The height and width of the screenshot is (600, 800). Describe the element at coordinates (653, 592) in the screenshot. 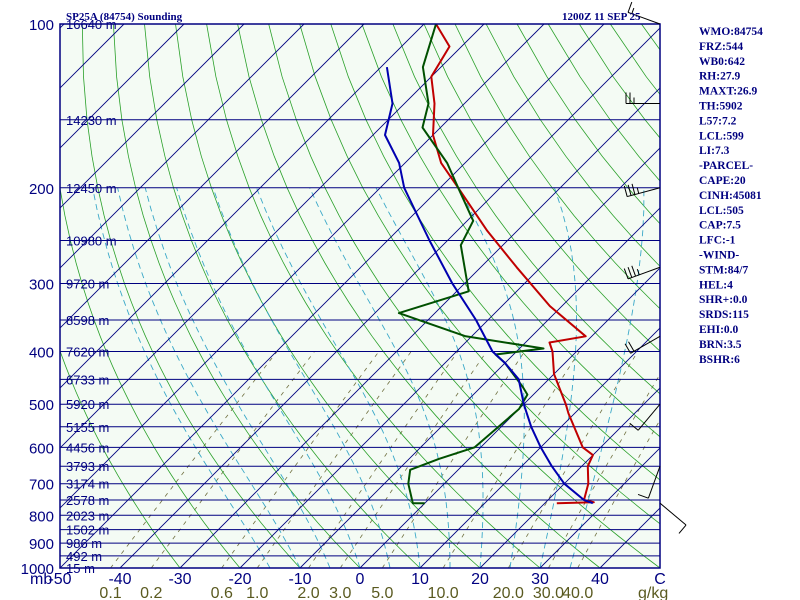

I see `mixing-ratio-unit-label: g/kg` at that location.